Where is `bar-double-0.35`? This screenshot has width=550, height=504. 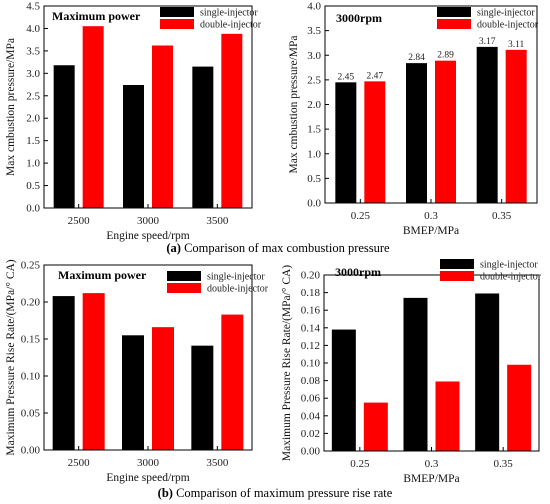
bar-double-0.35 is located at coordinates (516, 126).